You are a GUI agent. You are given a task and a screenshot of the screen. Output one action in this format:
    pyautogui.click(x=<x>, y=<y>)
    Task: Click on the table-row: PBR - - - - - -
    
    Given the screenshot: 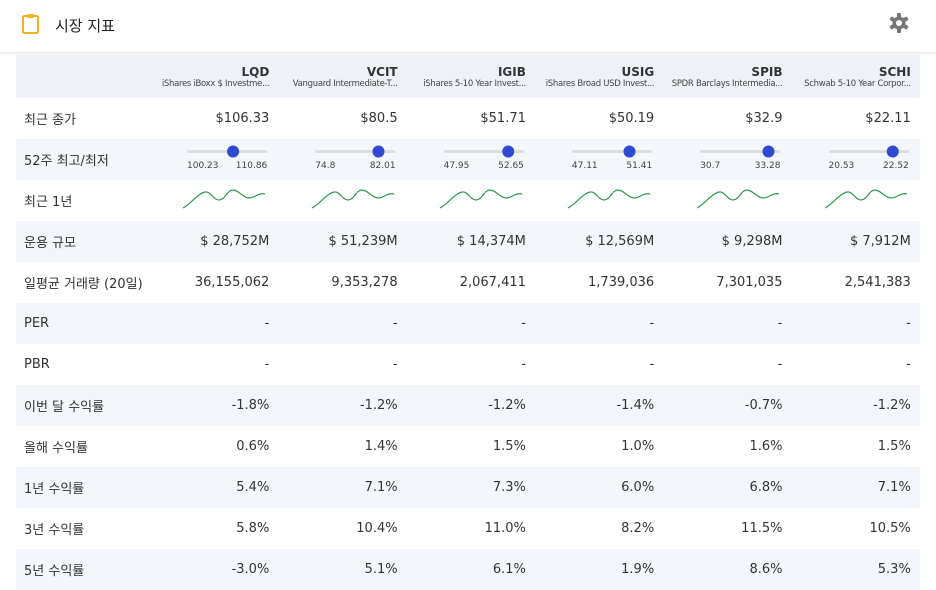 What is the action you would take?
    pyautogui.click(x=468, y=364)
    